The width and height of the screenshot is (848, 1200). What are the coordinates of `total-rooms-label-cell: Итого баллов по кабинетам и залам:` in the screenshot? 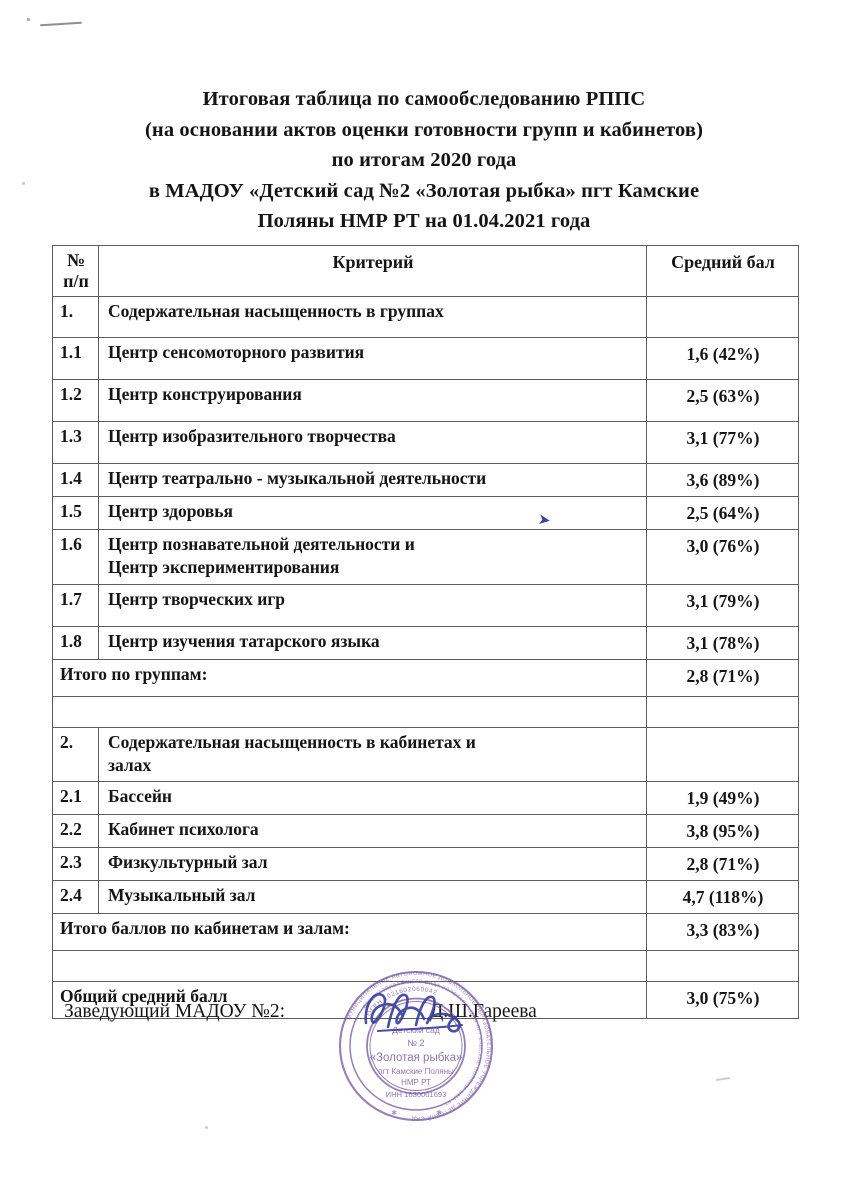 It's located at (349, 932).